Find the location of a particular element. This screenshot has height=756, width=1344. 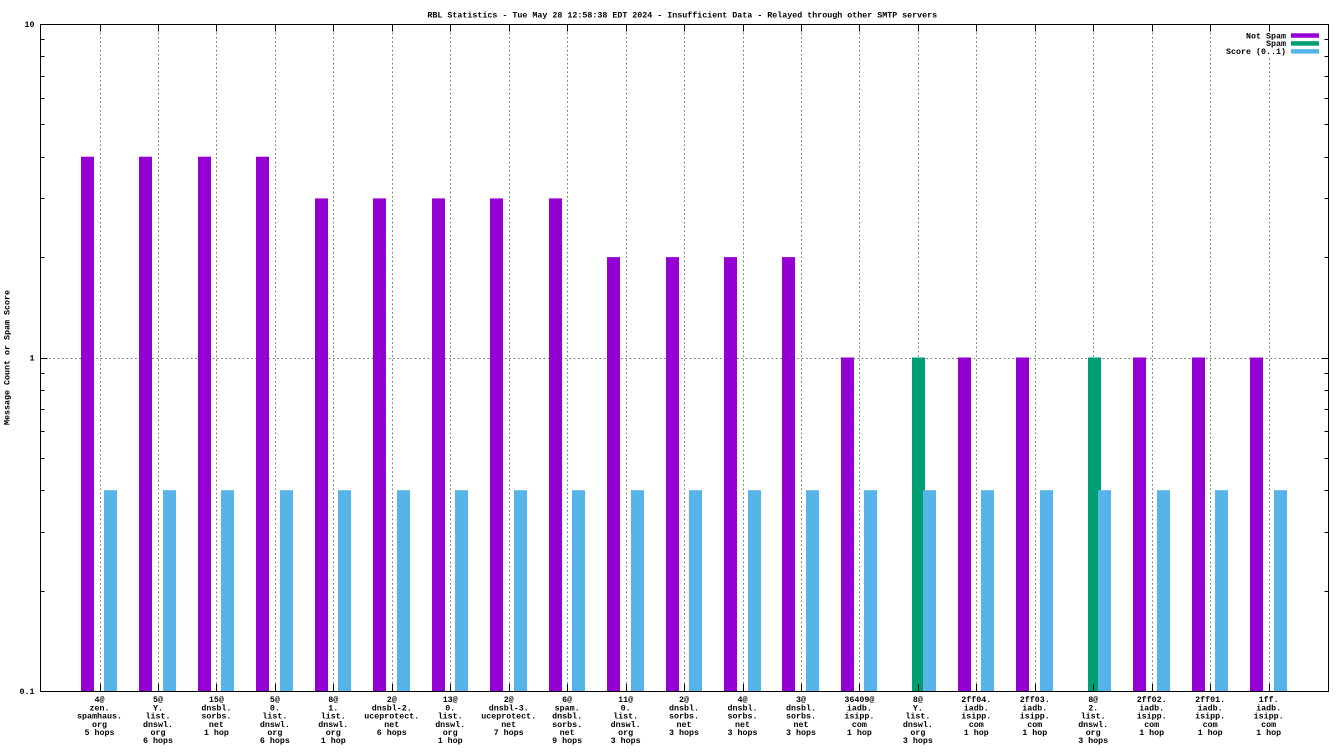

svg-text: 36409@ is located at coordinates (859, 700).